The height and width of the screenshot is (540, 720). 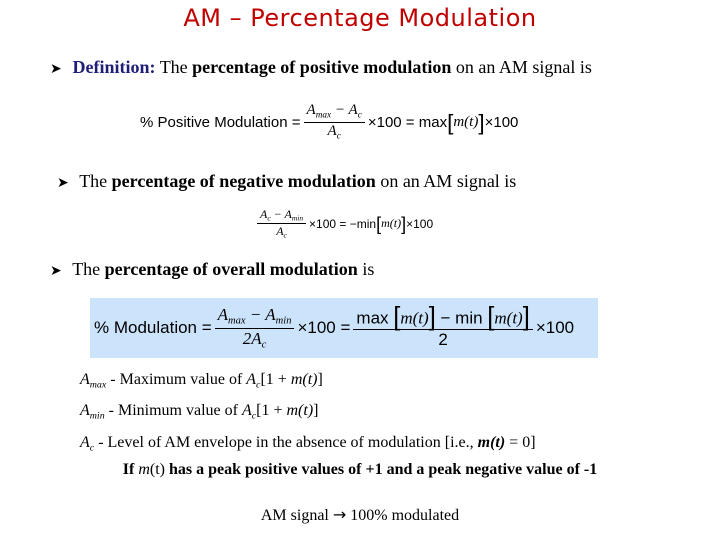 What do you see at coordinates (237, 321) in the screenshot?
I see `eq3-num-sub: max` at bounding box center [237, 321].